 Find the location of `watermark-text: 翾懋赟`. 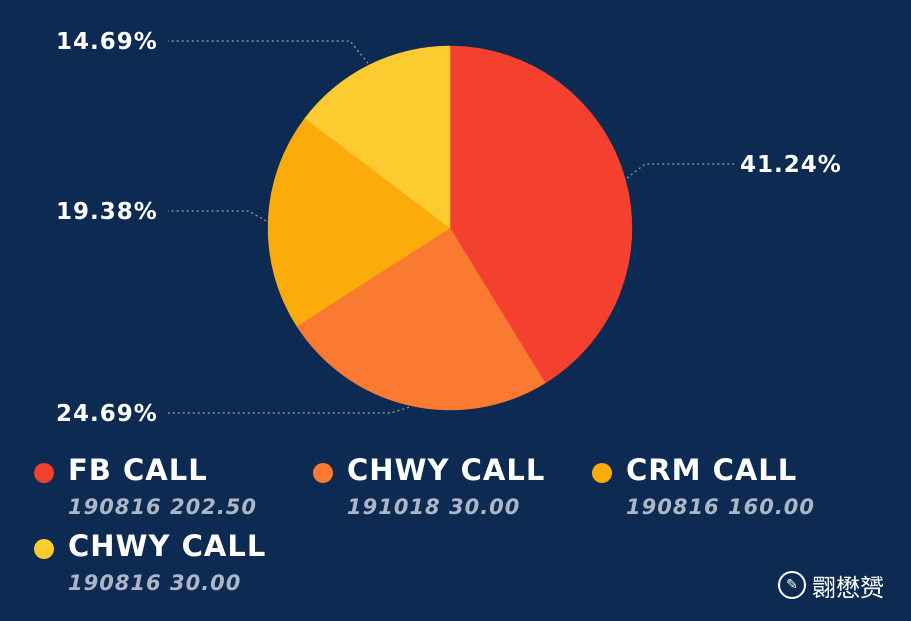

watermark-text: 翾懋赟 is located at coordinates (848, 587).